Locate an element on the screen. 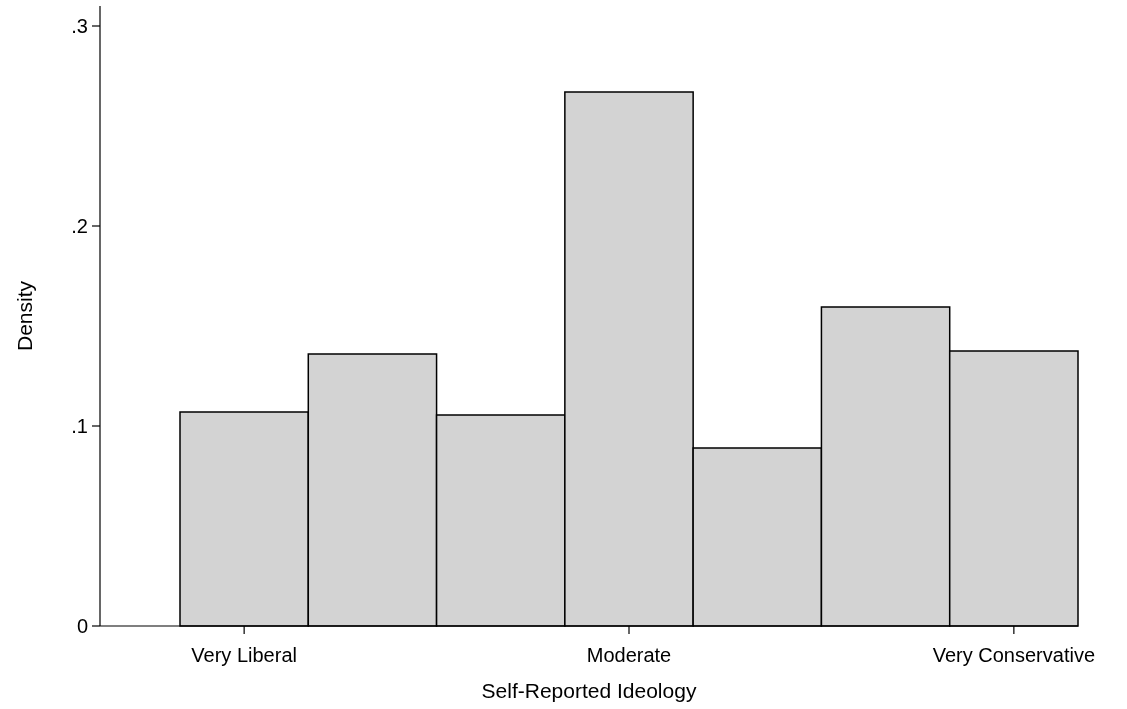 This screenshot has height=709, width=1127. y-tick-label: .1 is located at coordinates (79, 426).